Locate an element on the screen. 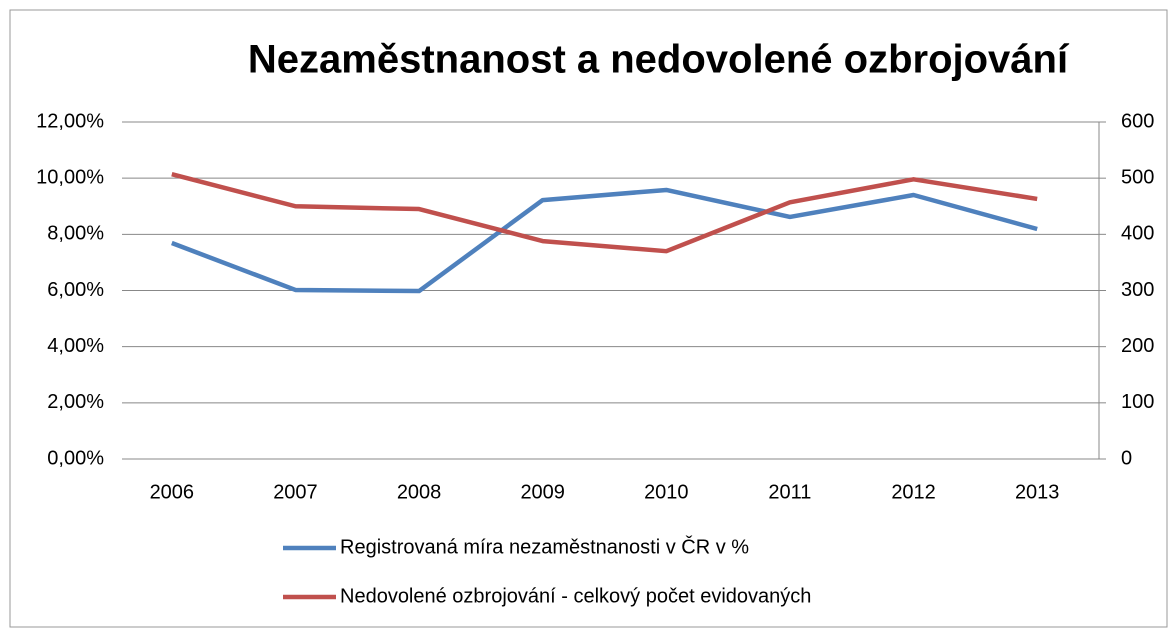  y-tick-label: 6,00% is located at coordinates (75, 290).